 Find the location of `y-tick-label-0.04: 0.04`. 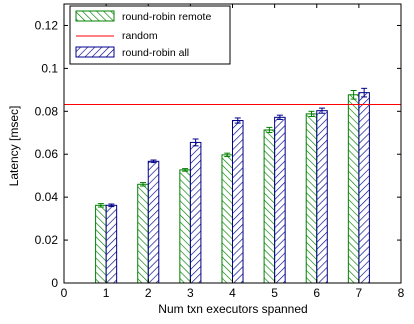

y-tick-label-0.04: 0.04 is located at coordinates (47, 197).